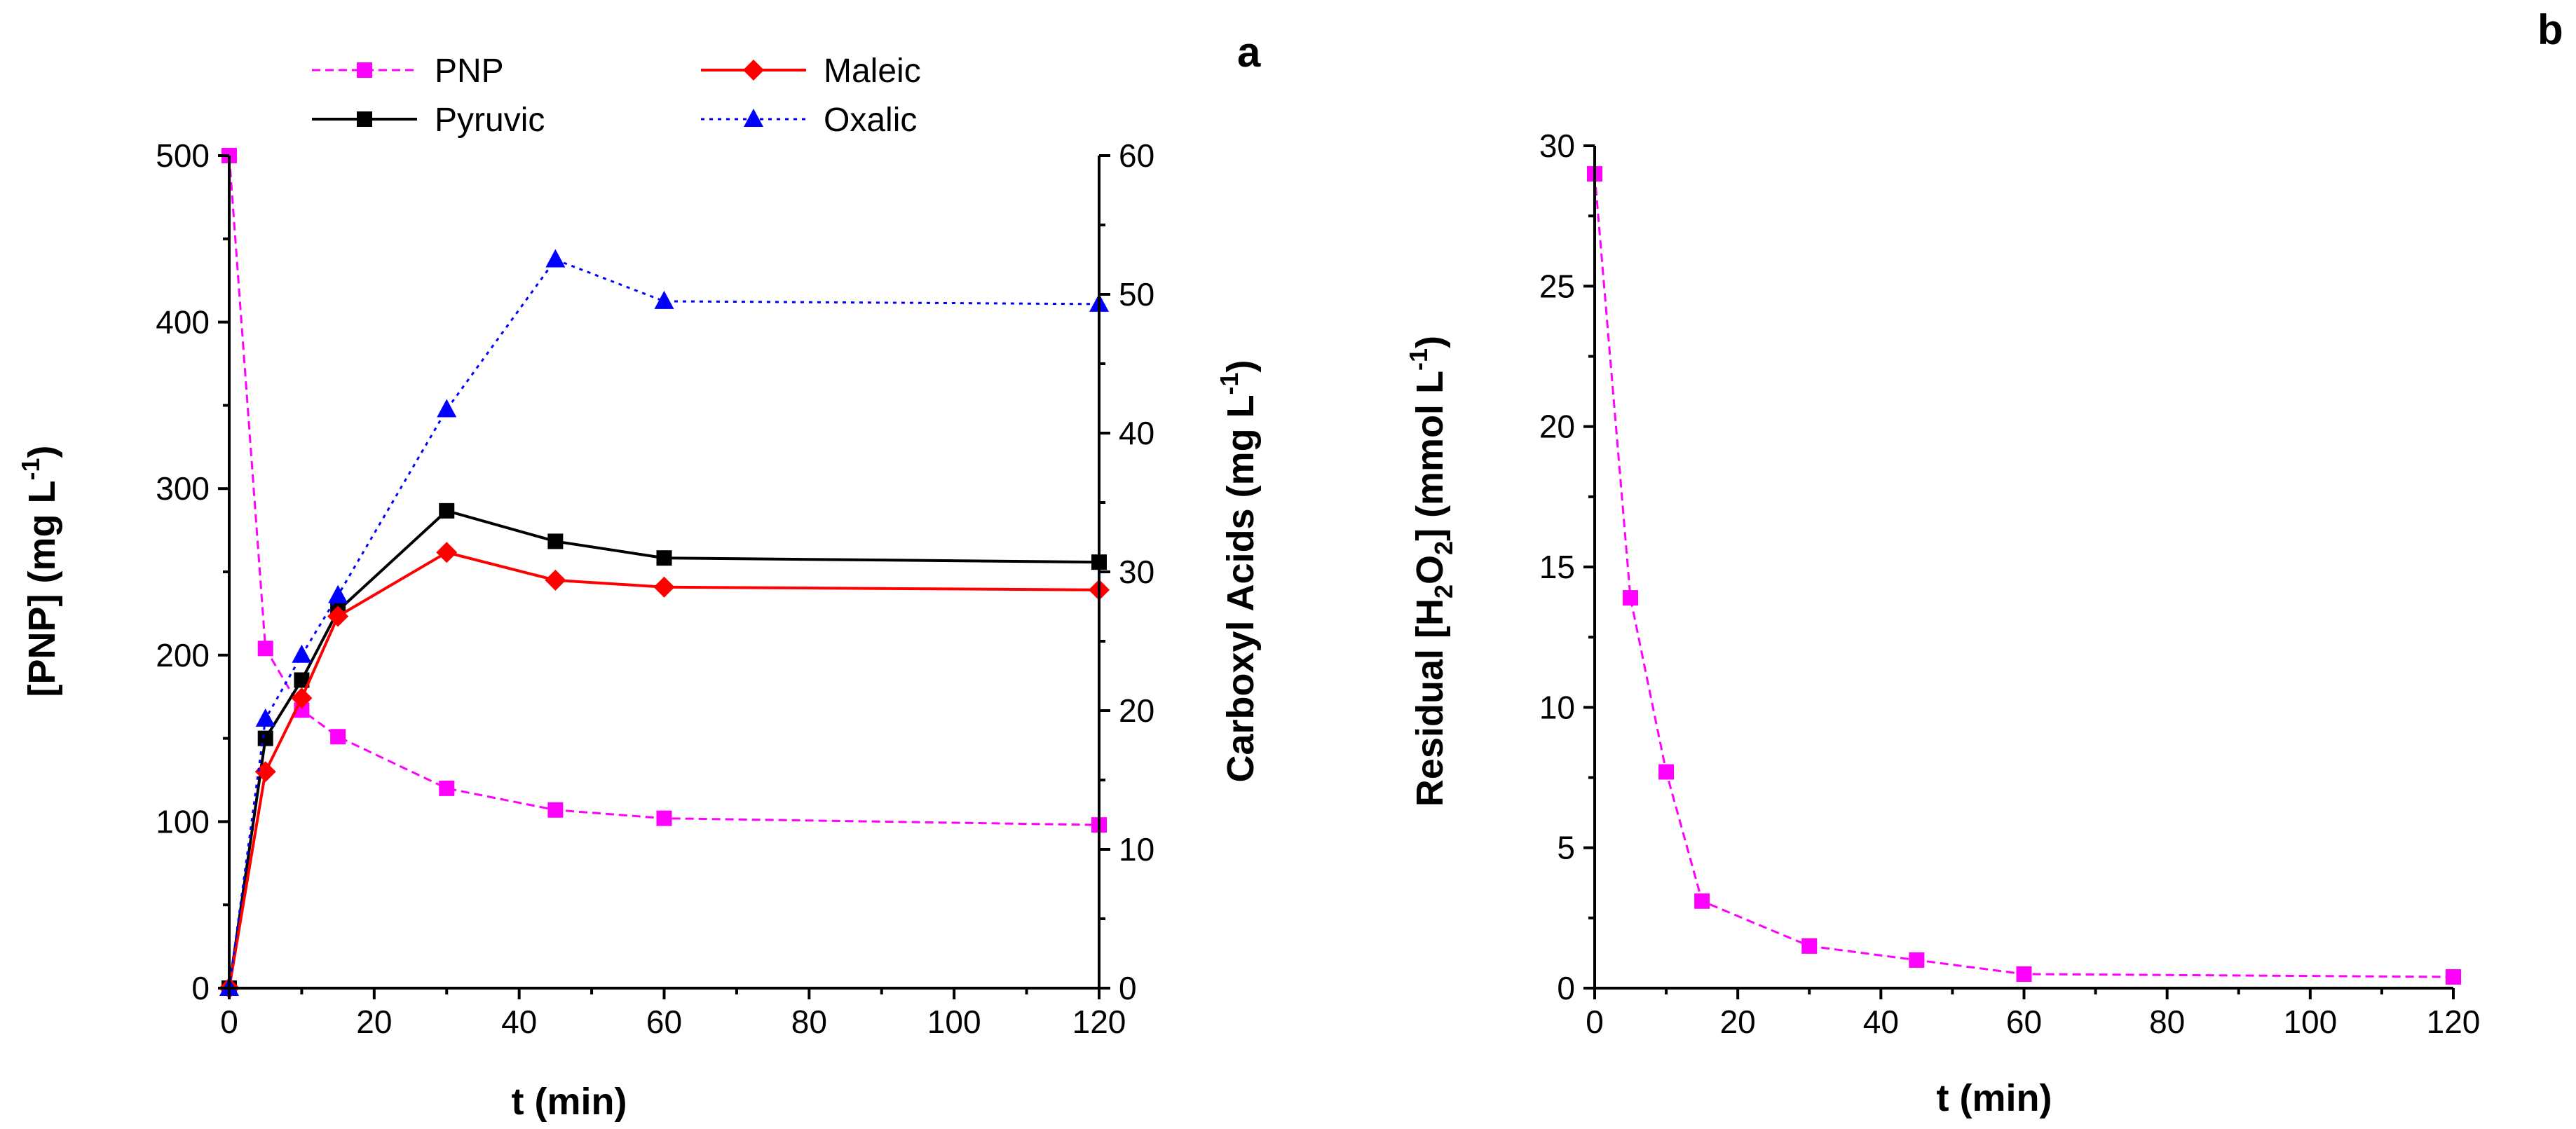 The image size is (2576, 1129). I want to click on legend-item-oxalic: Oxalic, so click(809, 120).